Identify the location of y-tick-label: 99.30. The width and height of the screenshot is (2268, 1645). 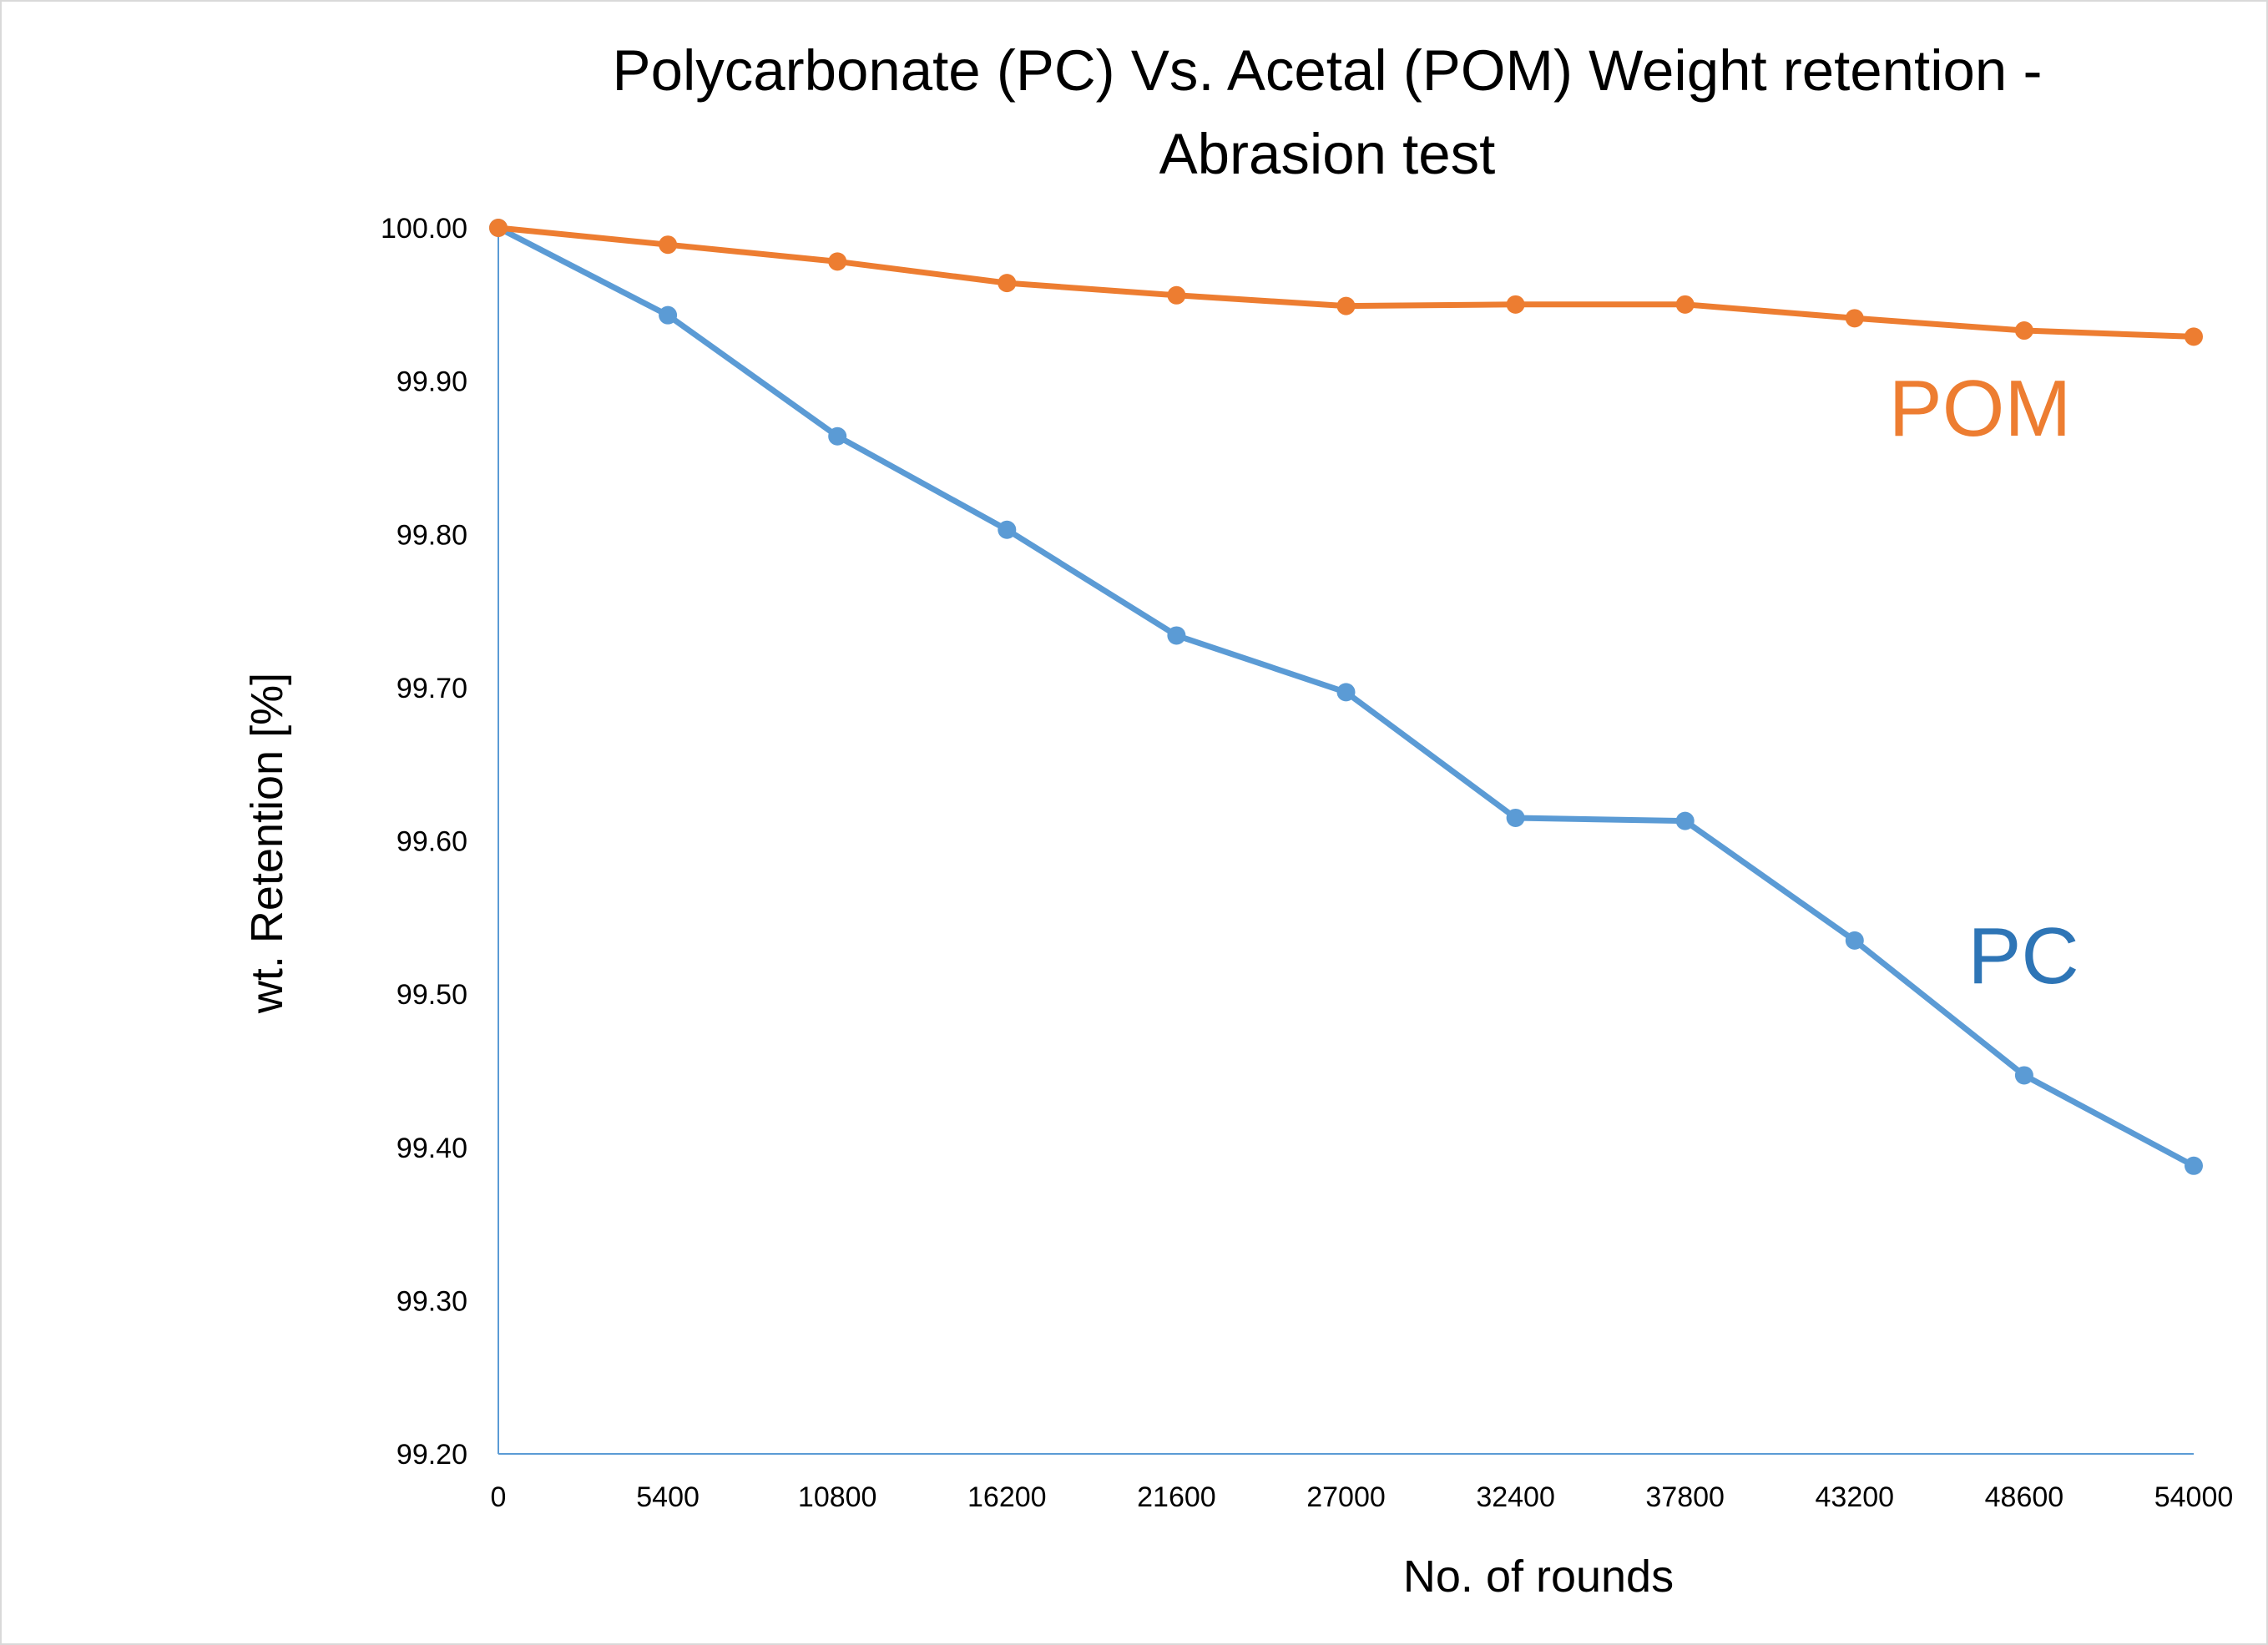
(432, 1301).